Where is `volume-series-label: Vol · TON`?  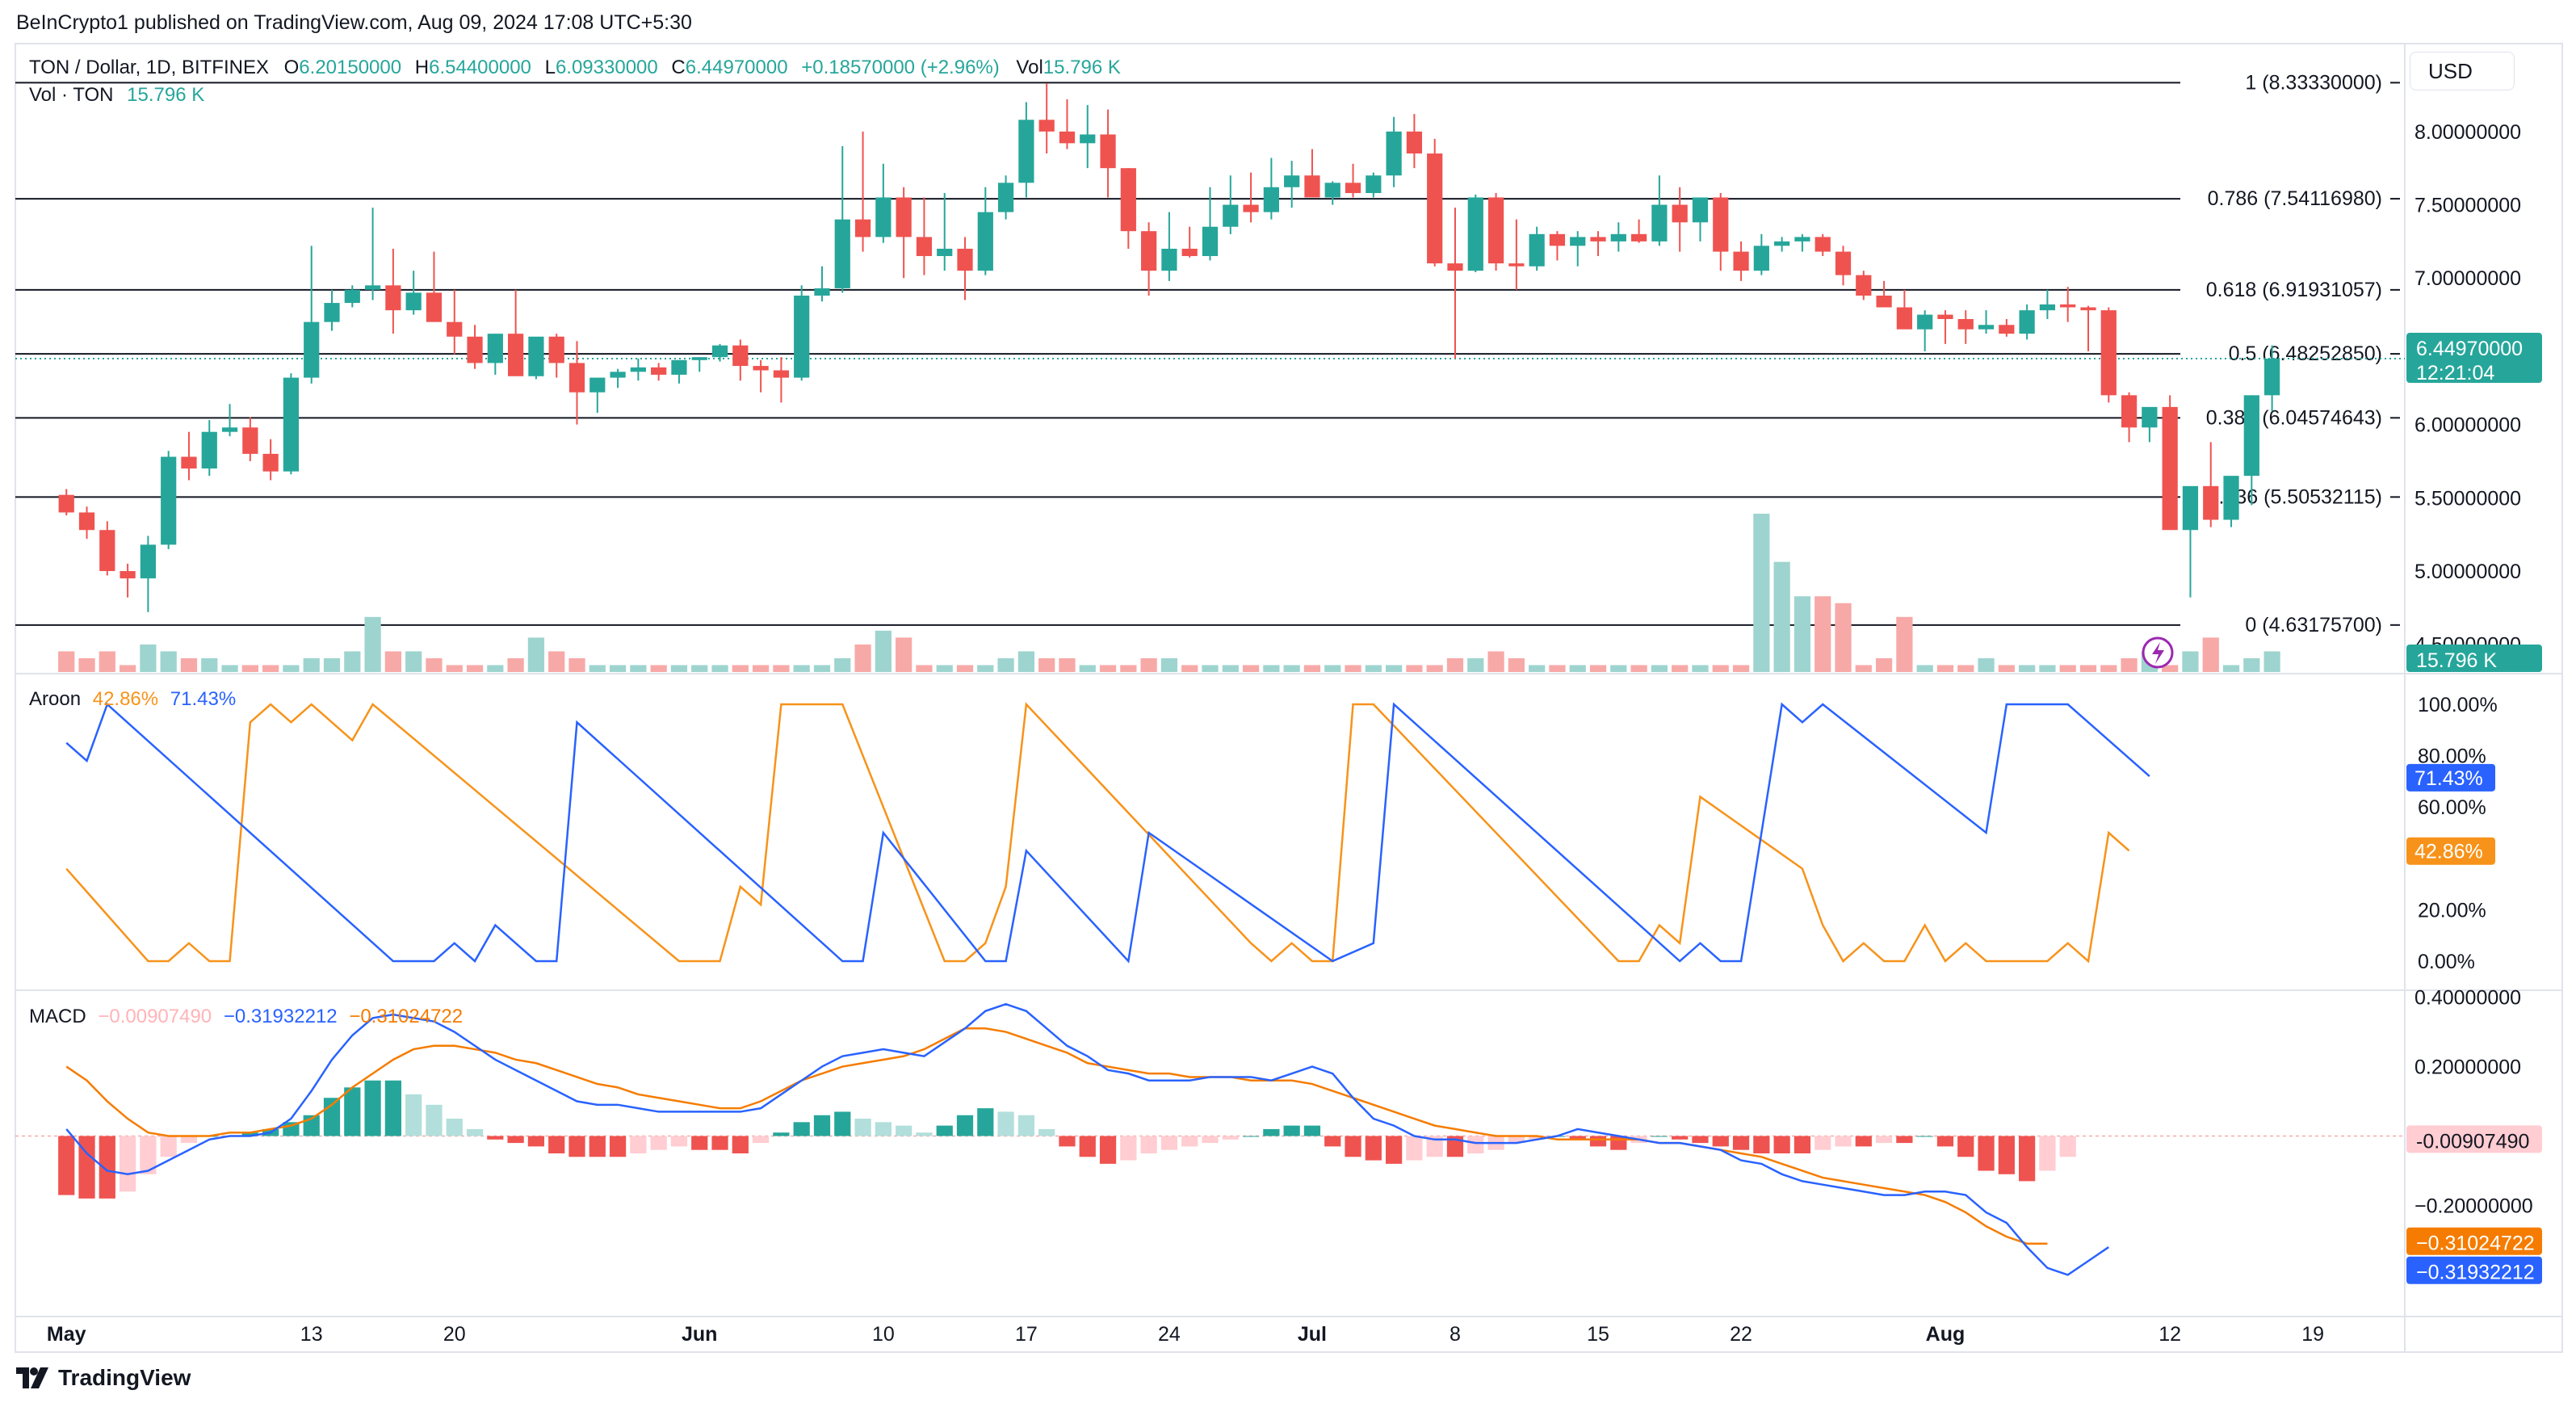 volume-series-label: Vol · TON is located at coordinates (71, 95).